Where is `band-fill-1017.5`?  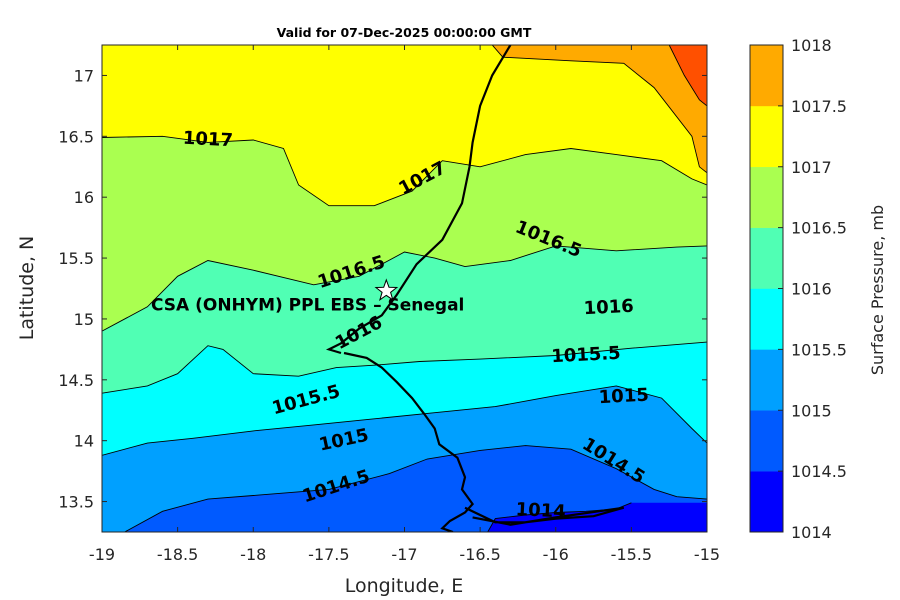
band-fill-1017.5 is located at coordinates (688, 75).